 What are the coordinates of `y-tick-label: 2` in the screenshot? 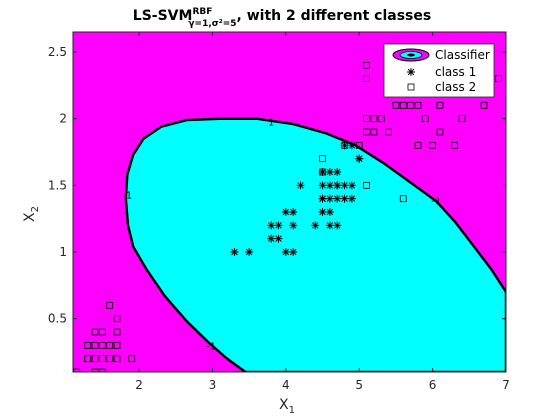 It's located at (63, 119).